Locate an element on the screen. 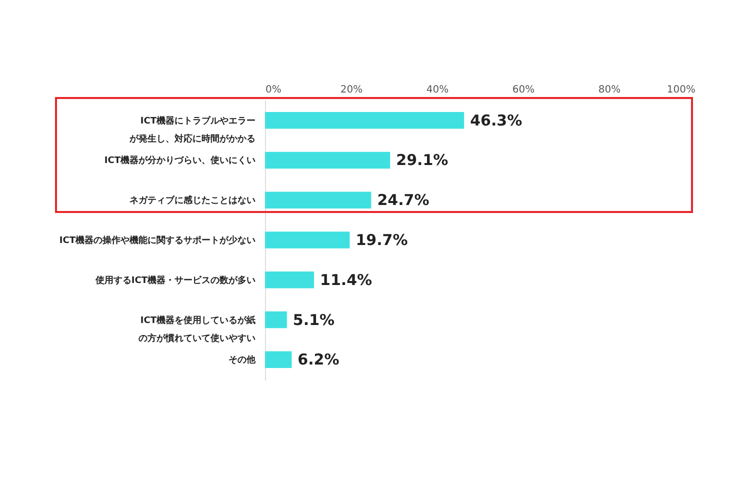 The height and width of the screenshot is (497, 745). x-tick-label: 60% is located at coordinates (523, 90).